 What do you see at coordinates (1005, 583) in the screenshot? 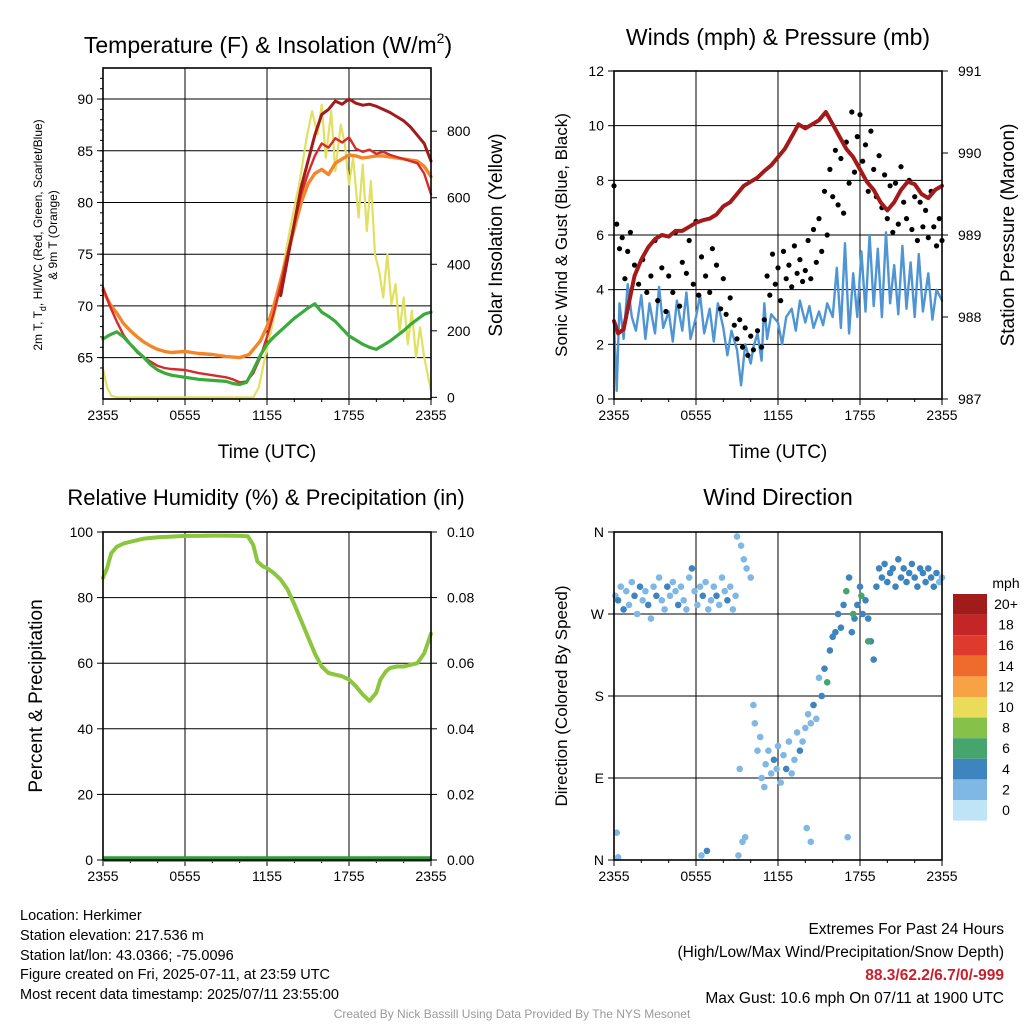
I see `legend-title: mph` at bounding box center [1005, 583].